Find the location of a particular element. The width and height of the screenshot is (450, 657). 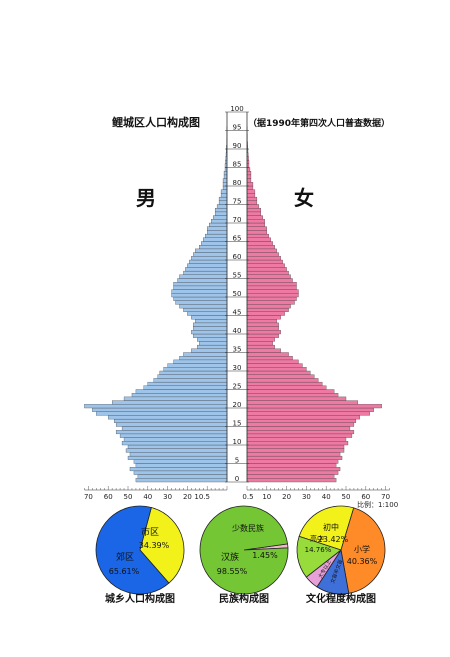

urban-label: 市区 is located at coordinates (150, 532).